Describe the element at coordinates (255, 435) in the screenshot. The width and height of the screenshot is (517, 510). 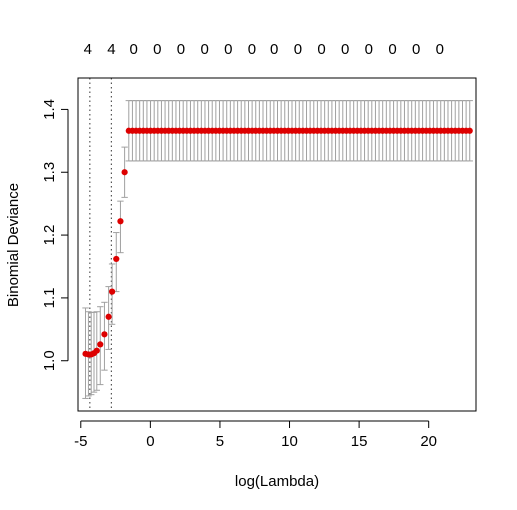
I see `x-axis: -5 0 5 10 15 20` at that location.